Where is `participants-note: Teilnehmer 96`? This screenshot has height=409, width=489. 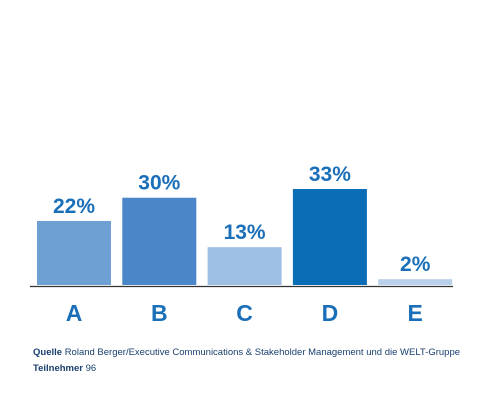 participants-note: Teilnehmer 96 is located at coordinates (64, 368).